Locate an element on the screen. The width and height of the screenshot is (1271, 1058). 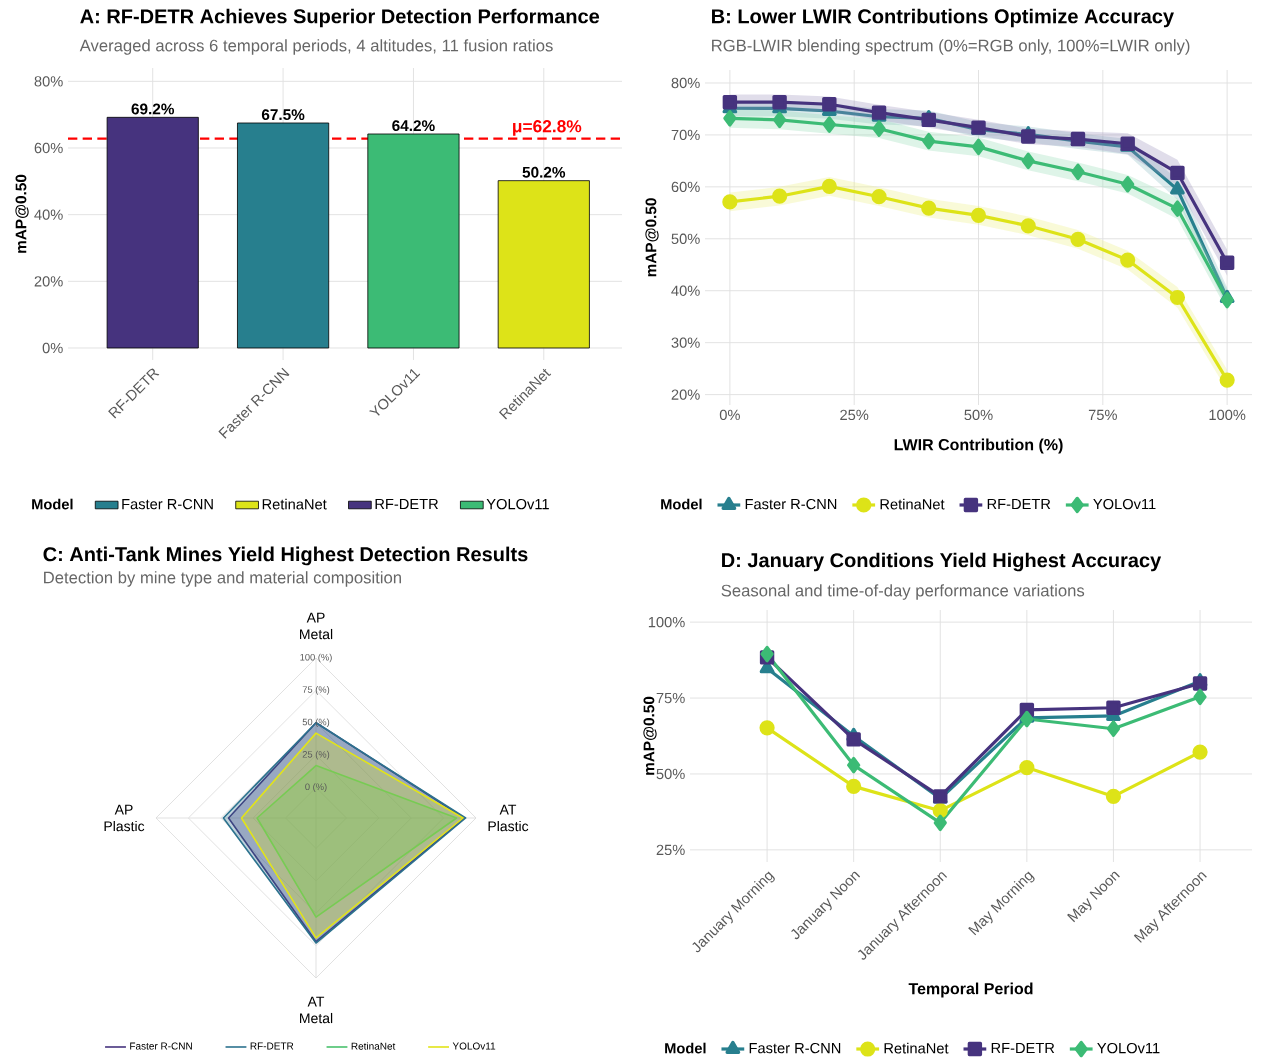
chart-title: C: Anti-Tank Mines Yield Highest Detection Results is located at coordinates (285, 556).